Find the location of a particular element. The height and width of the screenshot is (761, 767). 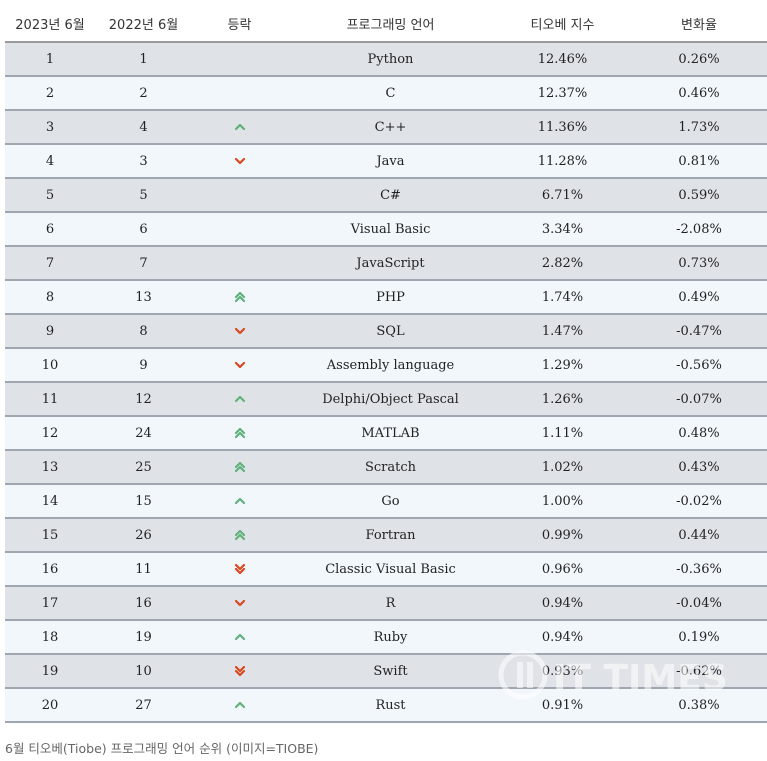

cell-language: C++ is located at coordinates (390, 127).